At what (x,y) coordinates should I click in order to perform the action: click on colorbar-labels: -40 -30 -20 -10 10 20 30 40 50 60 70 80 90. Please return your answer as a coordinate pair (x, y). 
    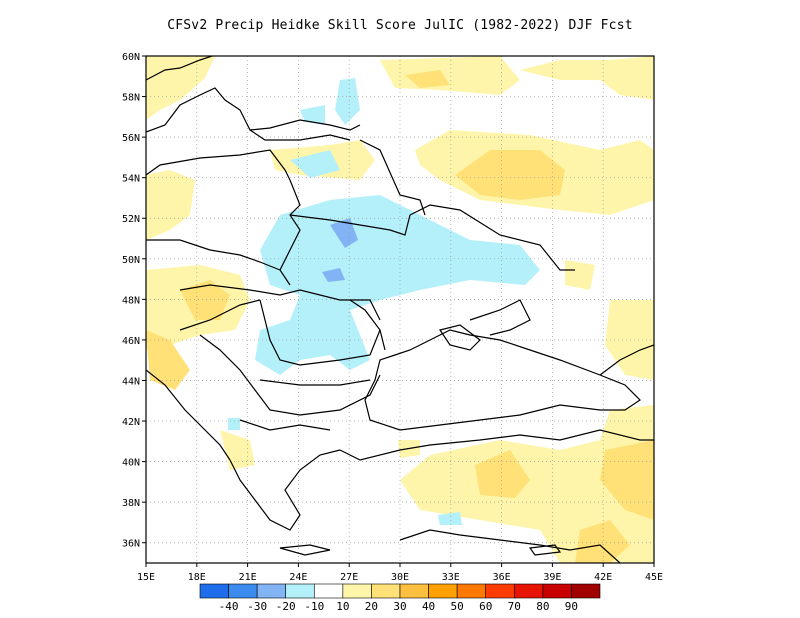
    Looking at the image, I should click on (398, 606).